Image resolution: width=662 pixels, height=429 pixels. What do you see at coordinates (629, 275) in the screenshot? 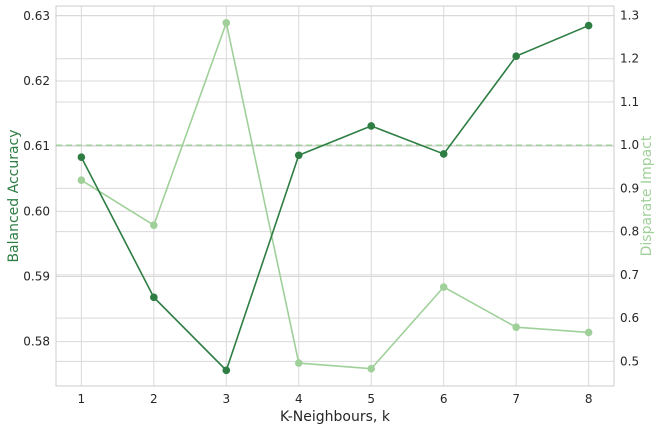
I see `right-tick-label: 0.7` at bounding box center [629, 275].